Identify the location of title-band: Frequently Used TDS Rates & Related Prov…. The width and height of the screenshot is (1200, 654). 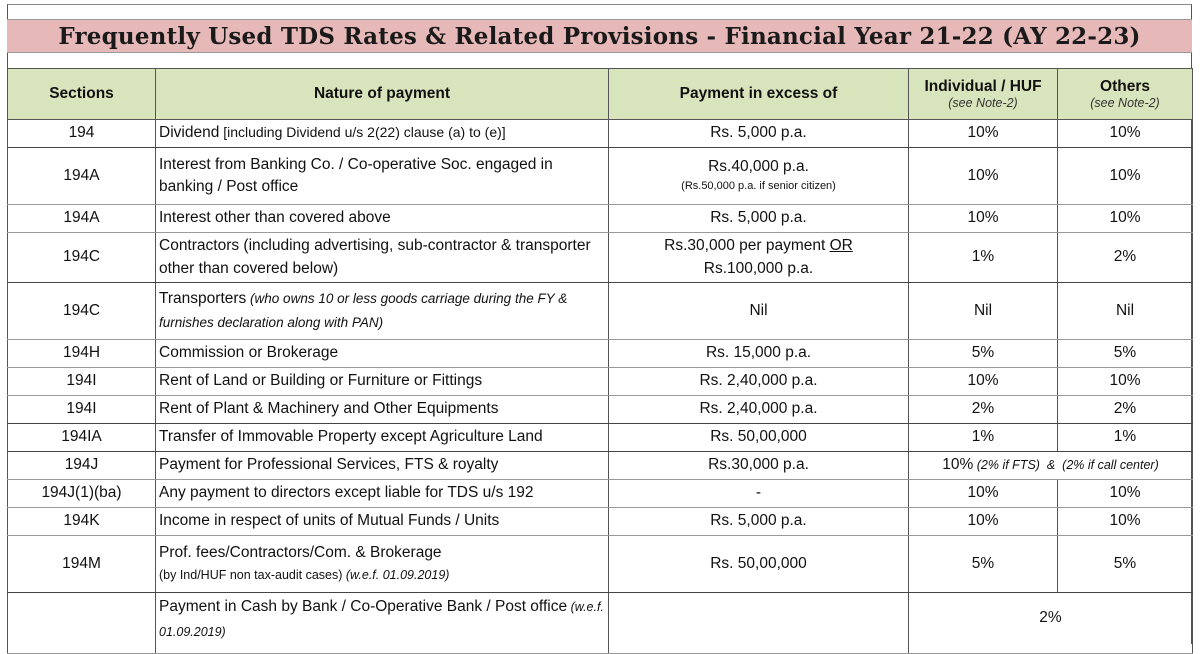
(599, 36).